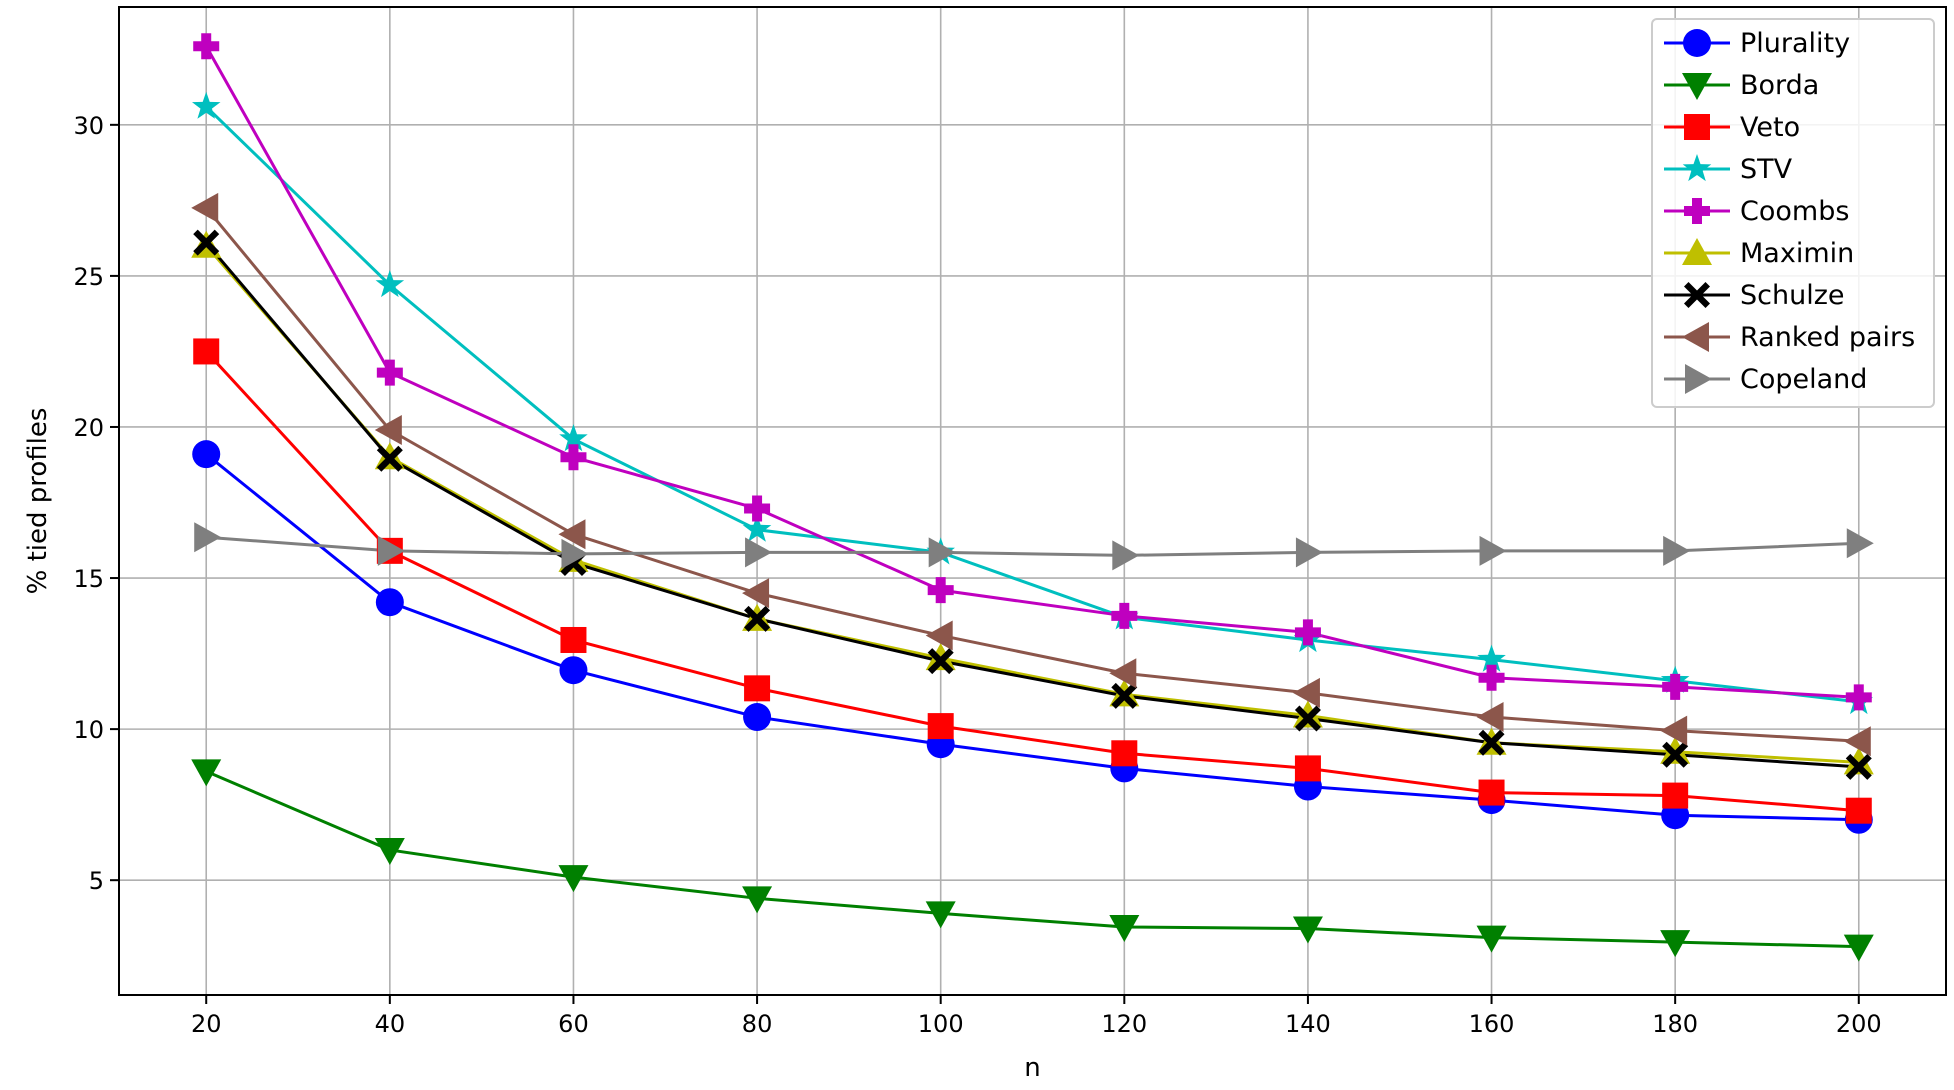  What do you see at coordinates (1792, 295) in the screenshot?
I see `legend-label: Schulze` at bounding box center [1792, 295].